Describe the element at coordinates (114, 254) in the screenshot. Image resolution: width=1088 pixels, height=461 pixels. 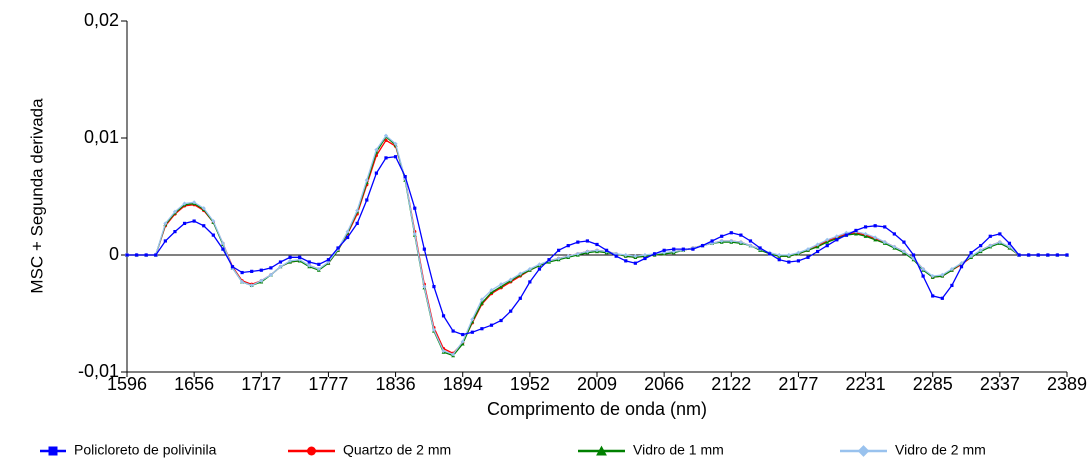
I see `y-tick-label: 0` at that location.